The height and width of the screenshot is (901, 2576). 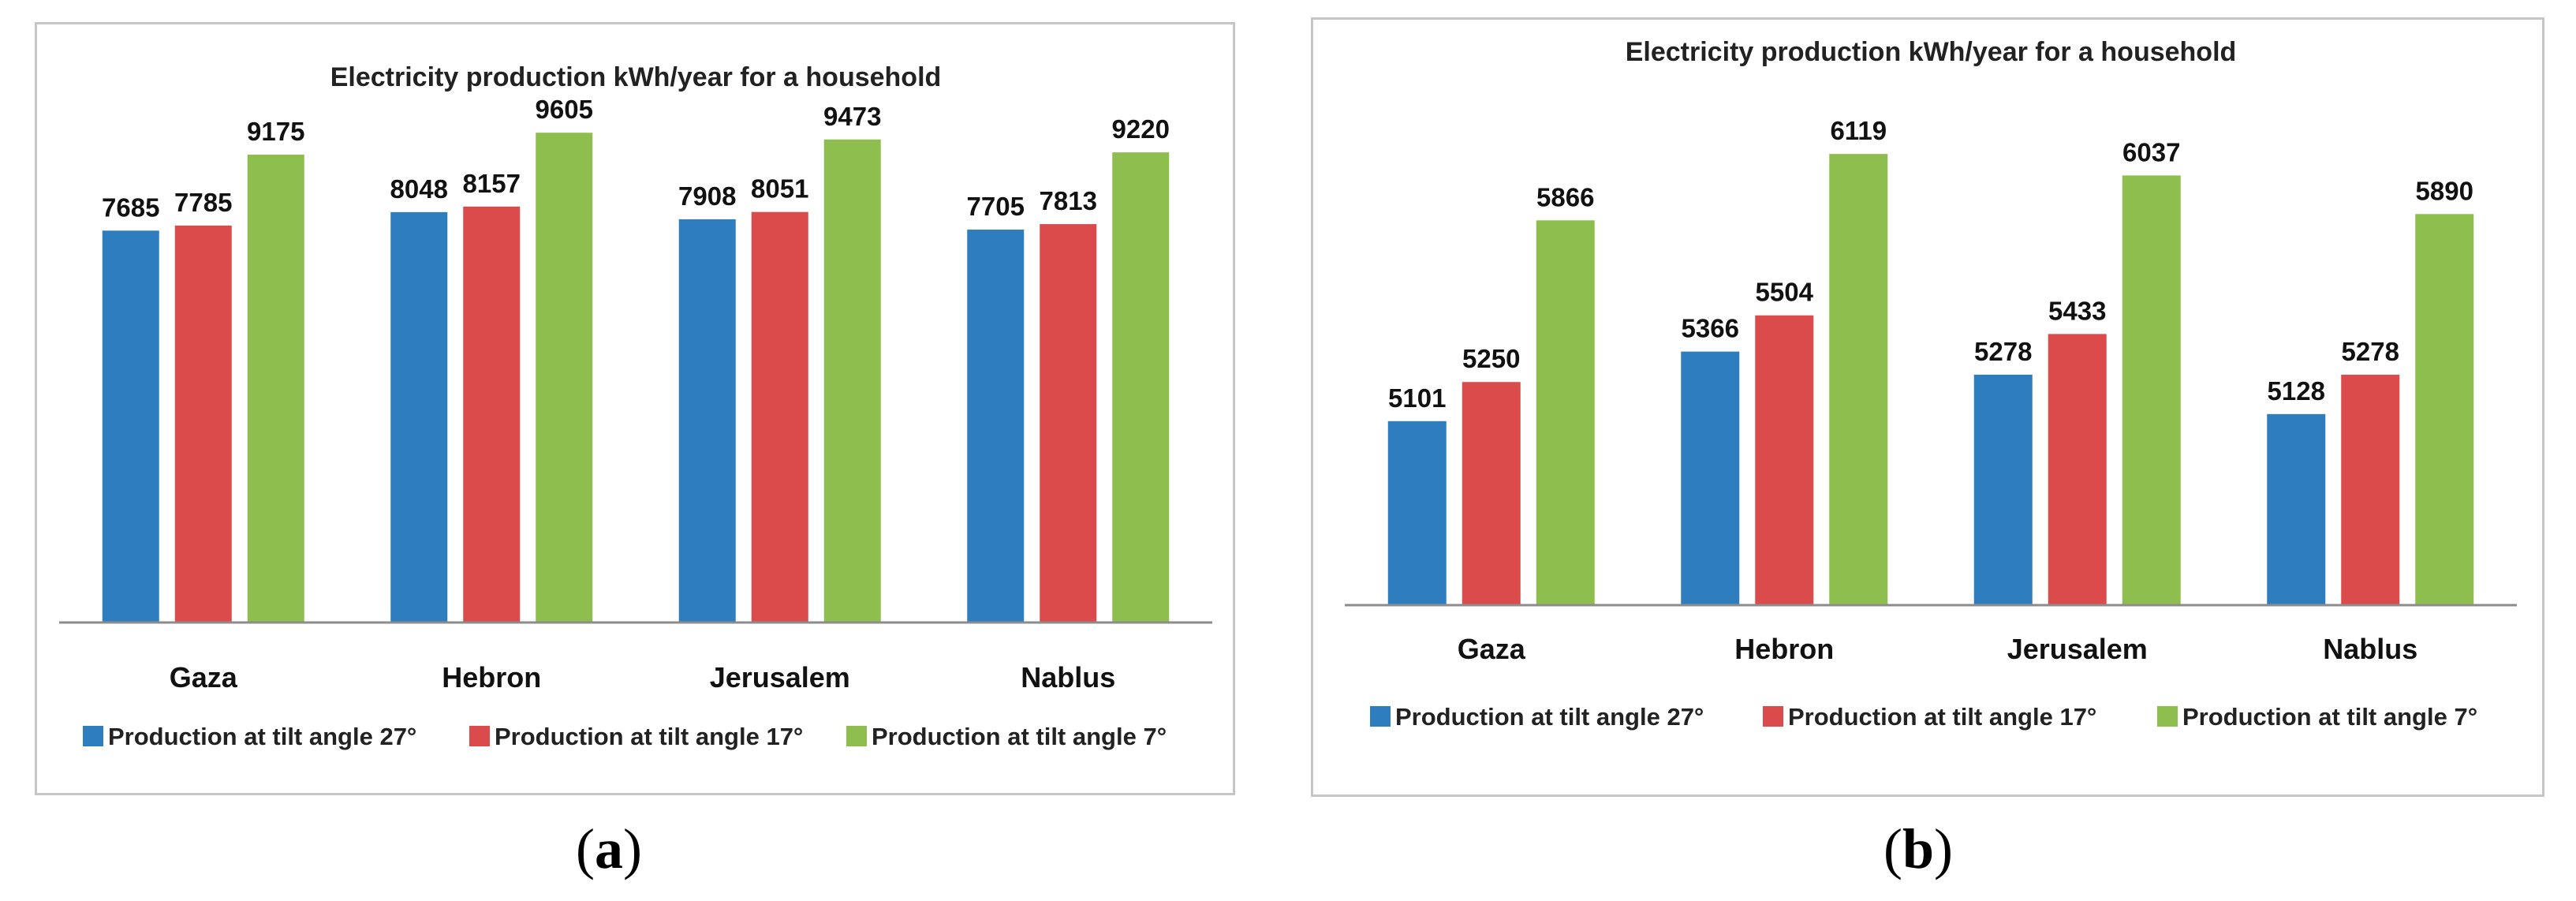 I want to click on data-label-jerusalem-series-1: 5278, so click(x=2003, y=351).